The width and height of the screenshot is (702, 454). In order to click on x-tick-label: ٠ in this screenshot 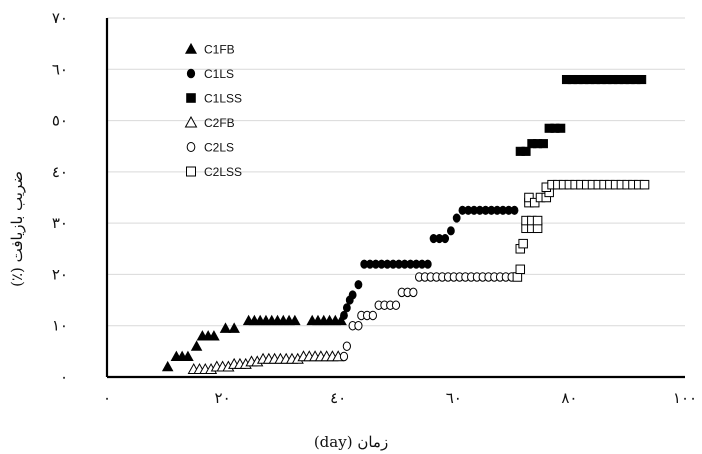, I will do `click(107, 398)`.